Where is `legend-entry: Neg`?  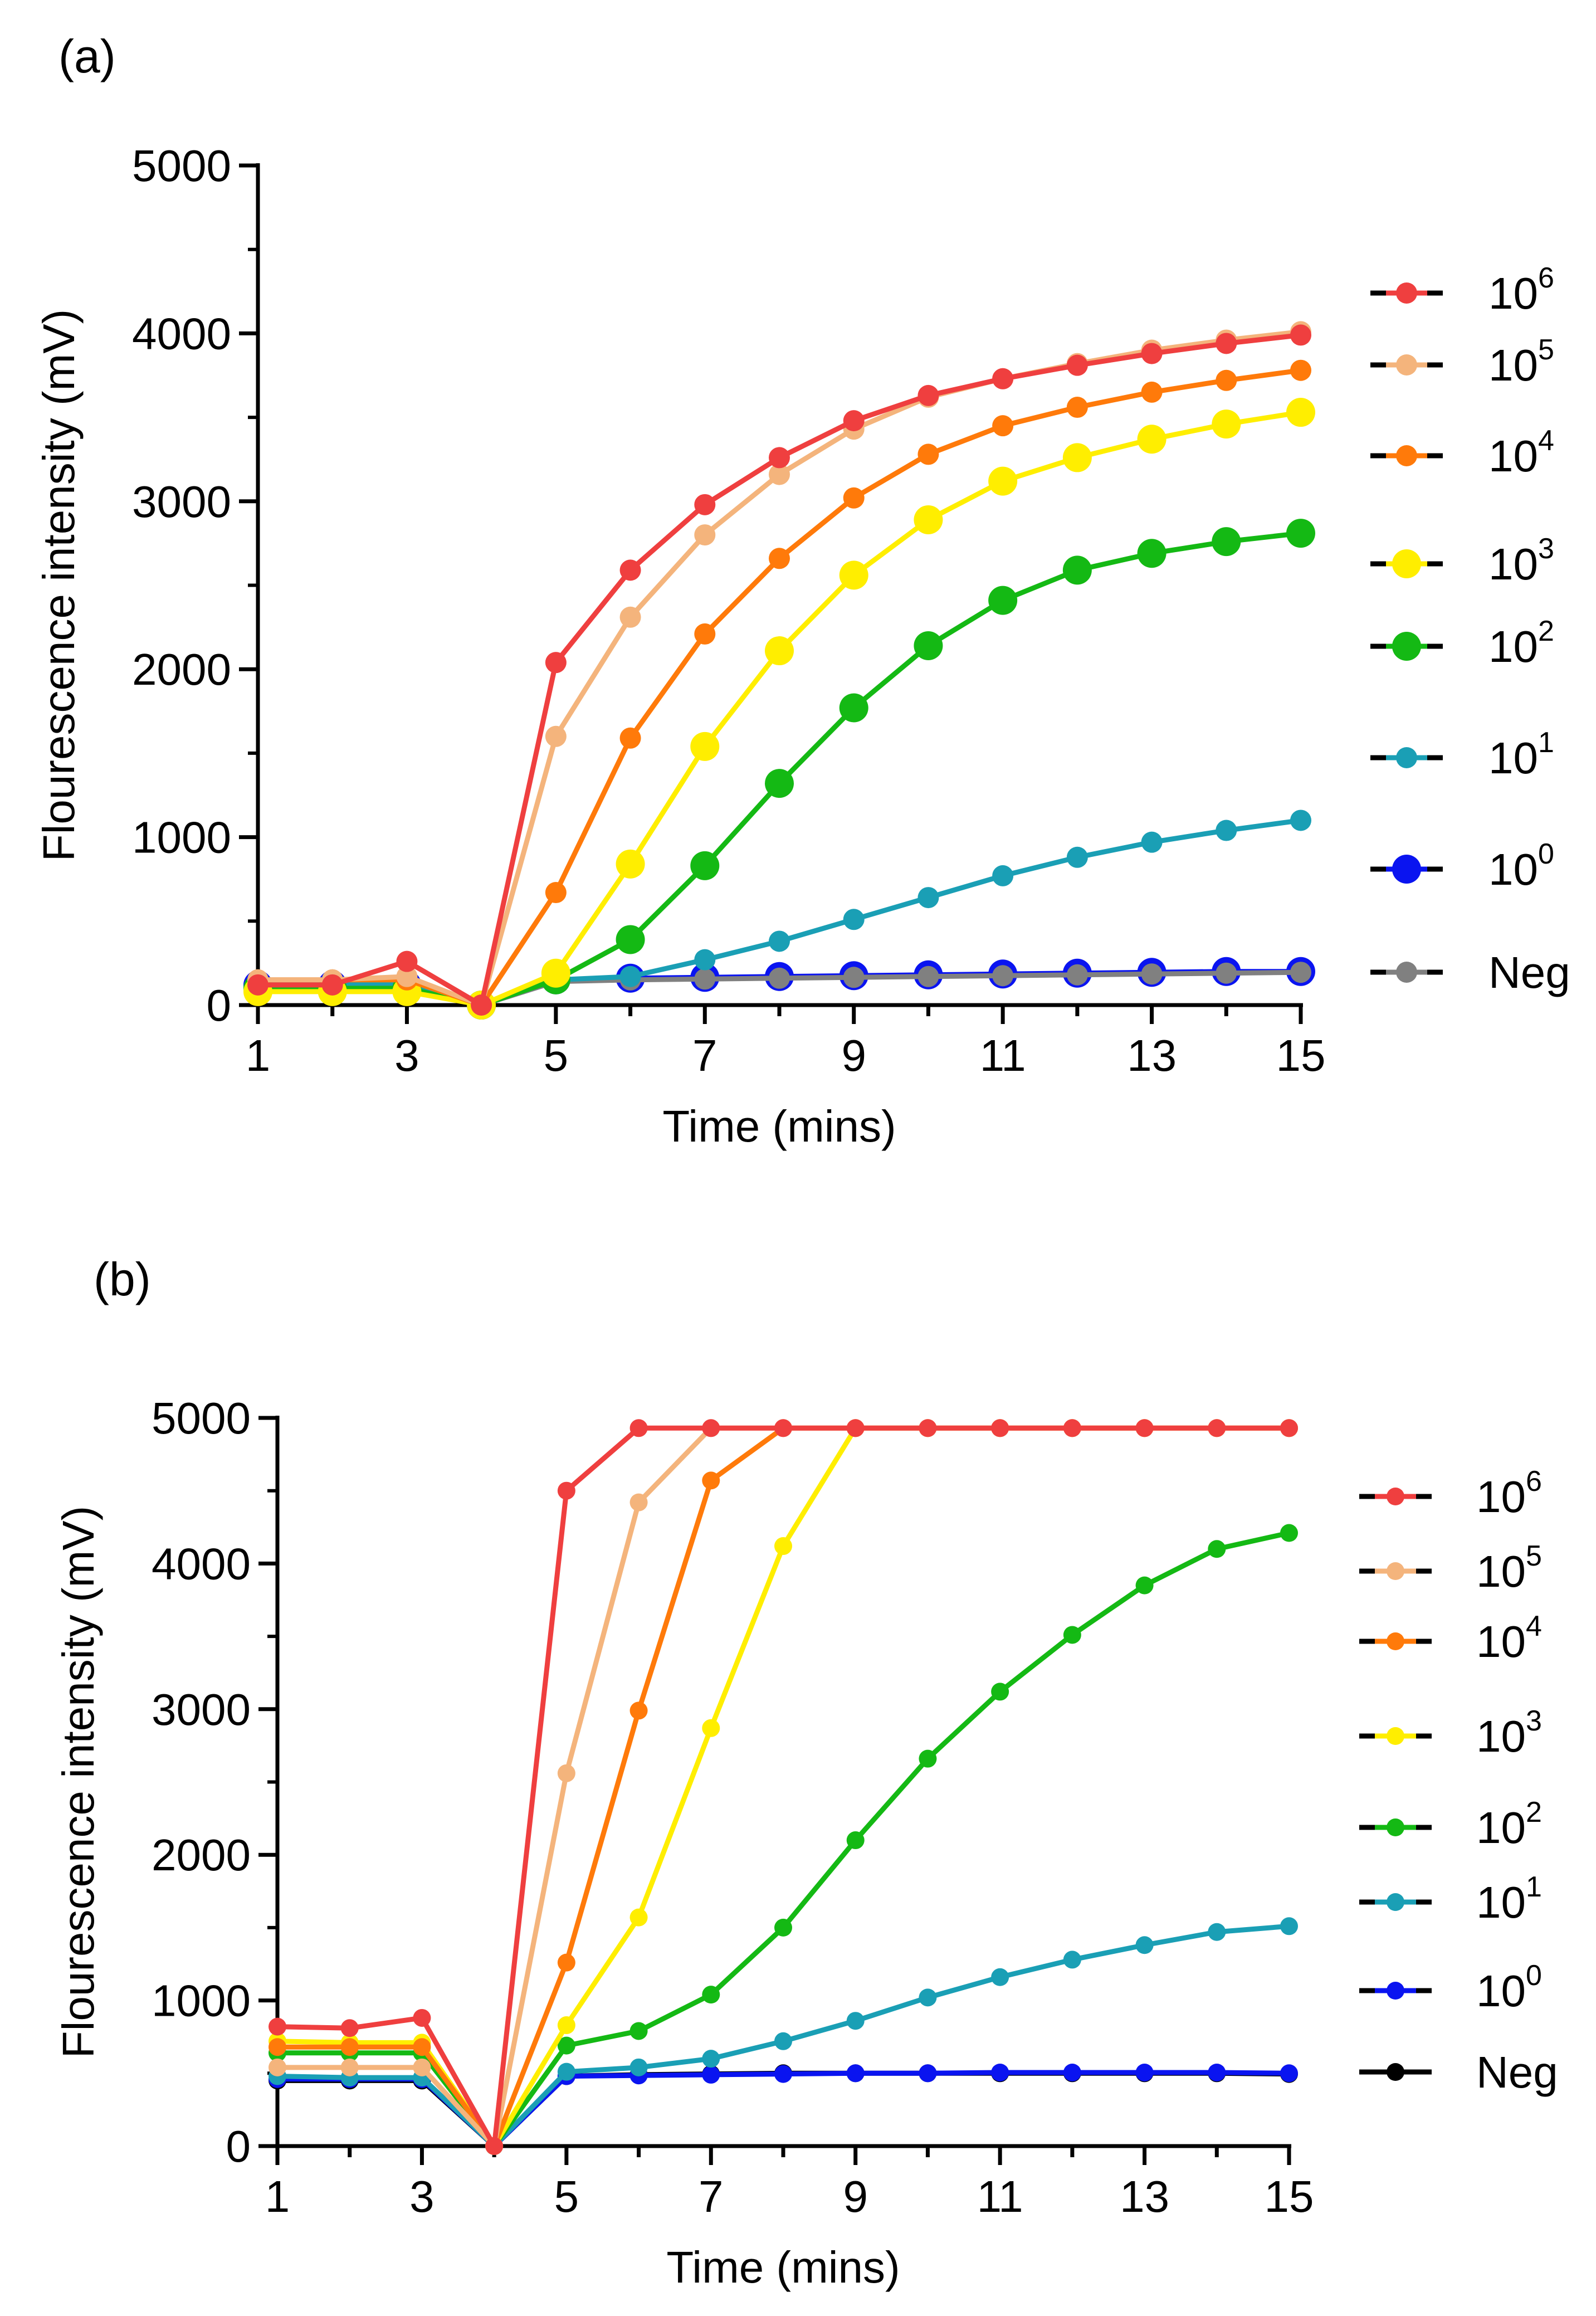
legend-entry: Neg is located at coordinates (1470, 972).